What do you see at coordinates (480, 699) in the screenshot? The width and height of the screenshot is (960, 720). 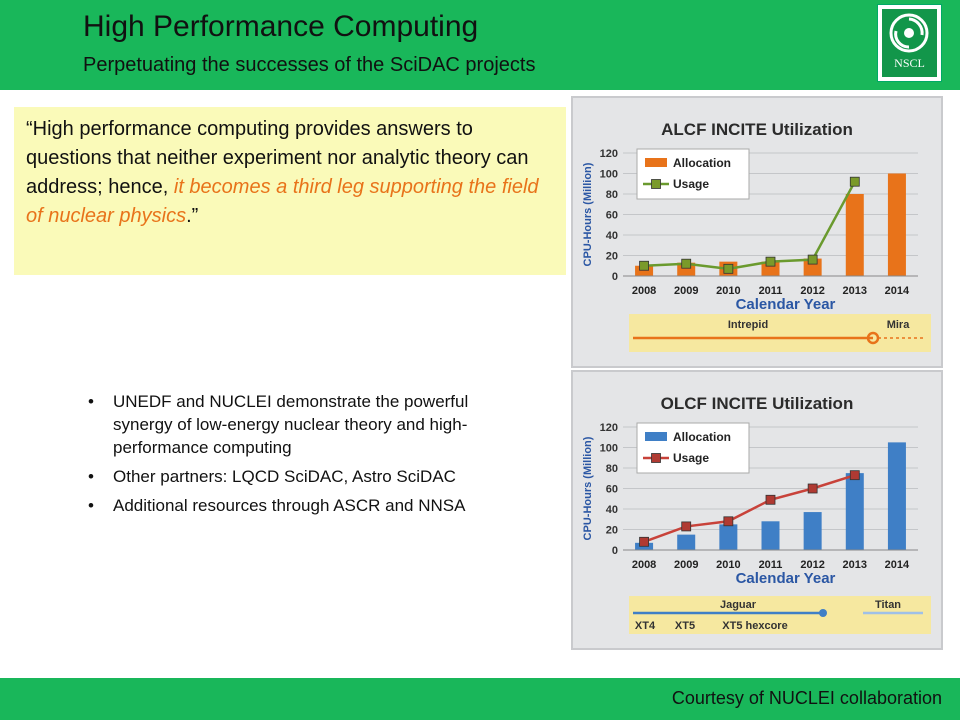 I see `footer-band: Courtesy of NUCLEI collaboration` at bounding box center [480, 699].